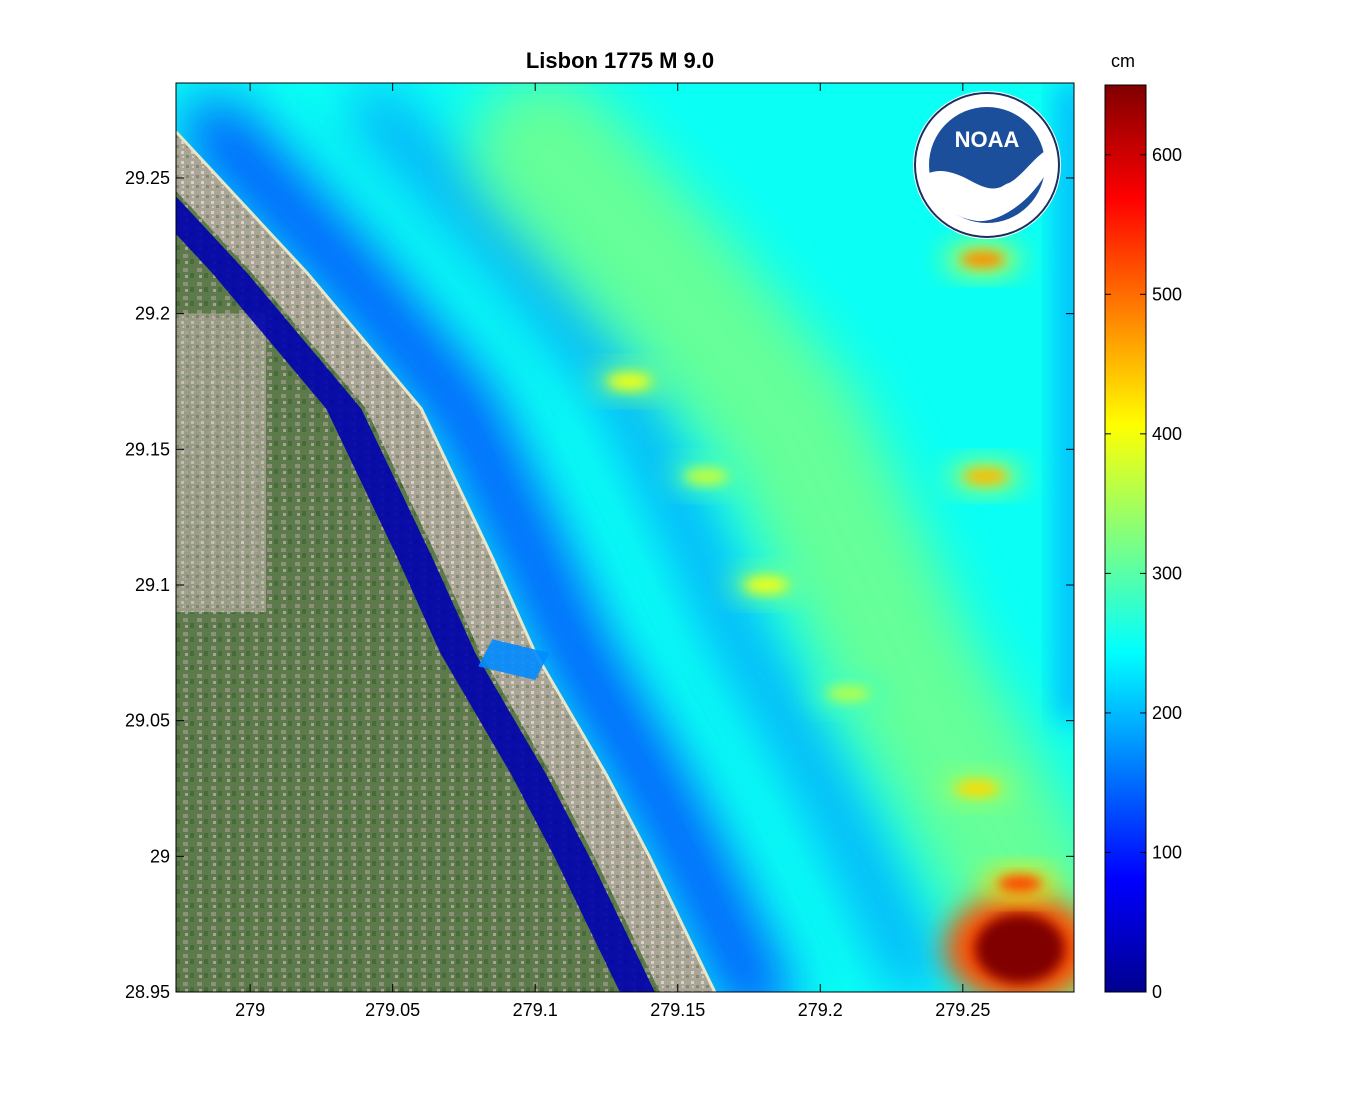  Describe the element at coordinates (1157, 992) in the screenshot. I see `colorbar-tick-label: 0` at that location.